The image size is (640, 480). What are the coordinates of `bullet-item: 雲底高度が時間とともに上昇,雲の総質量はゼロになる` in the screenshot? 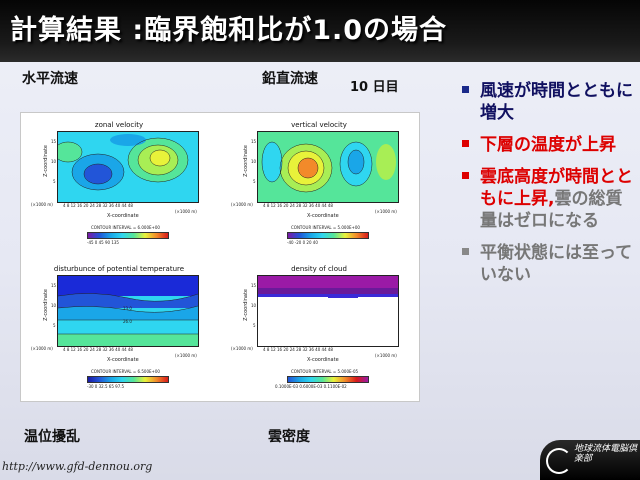 It's located at (547, 199).